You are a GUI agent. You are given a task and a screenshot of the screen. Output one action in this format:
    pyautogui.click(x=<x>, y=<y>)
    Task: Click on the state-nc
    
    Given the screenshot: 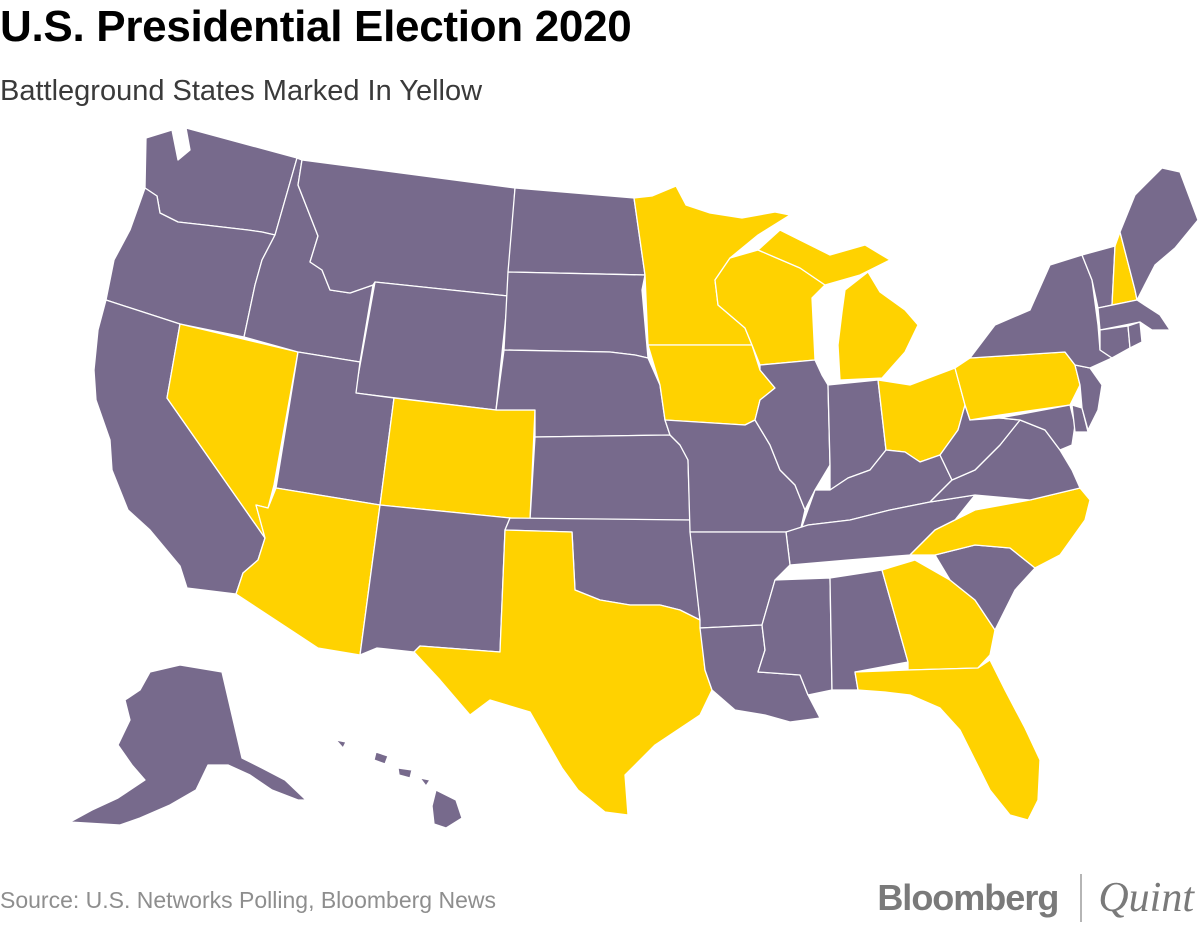 What is the action you would take?
    pyautogui.click(x=1000, y=528)
    